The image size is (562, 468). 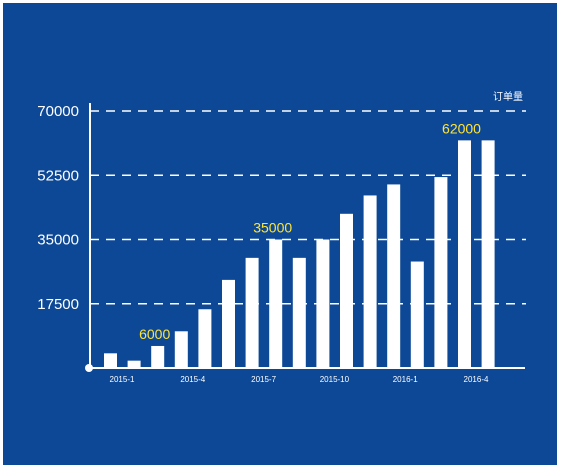 What do you see at coordinates (154, 334) in the screenshot?
I see `data-label: 6000` at bounding box center [154, 334].